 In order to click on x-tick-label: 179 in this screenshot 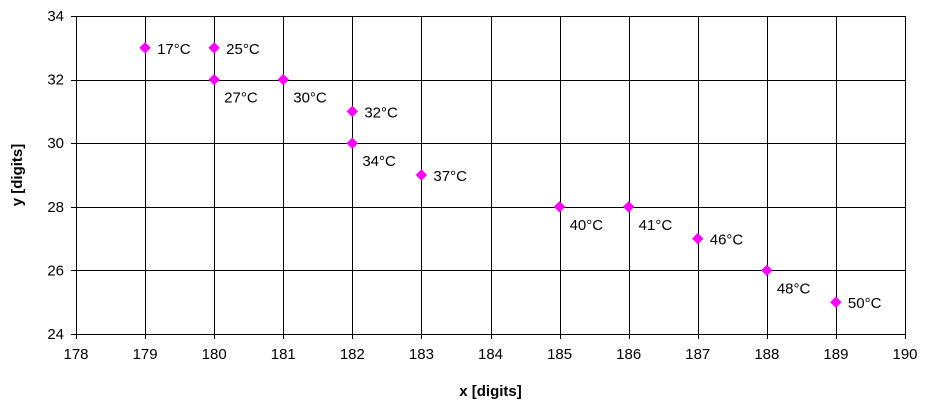, I will do `click(145, 354)`.